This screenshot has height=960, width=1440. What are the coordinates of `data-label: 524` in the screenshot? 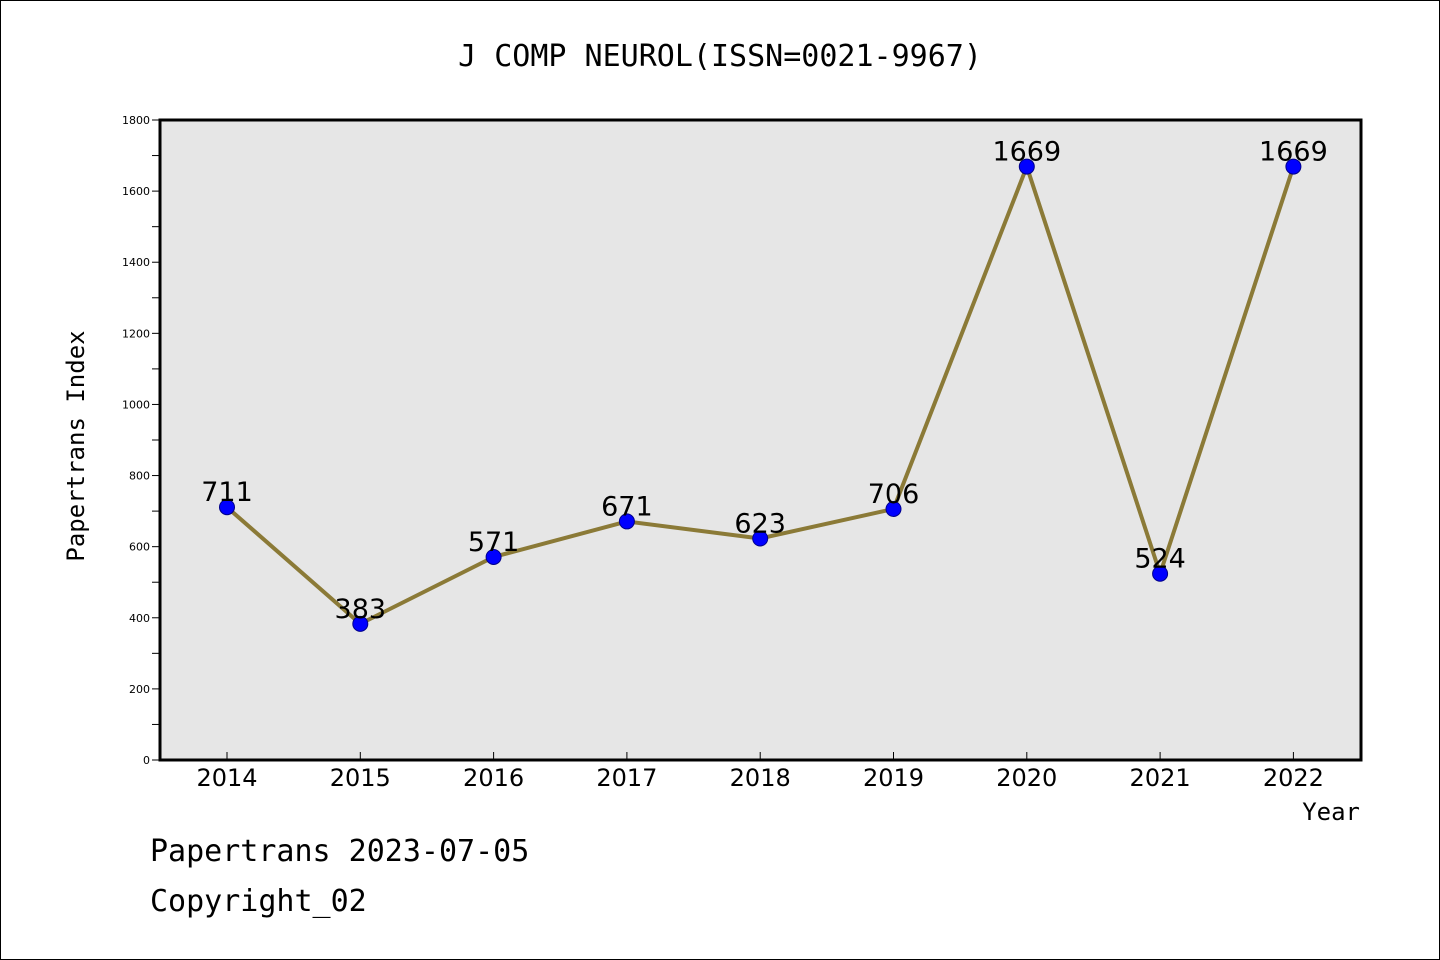 It's located at (1160, 559).